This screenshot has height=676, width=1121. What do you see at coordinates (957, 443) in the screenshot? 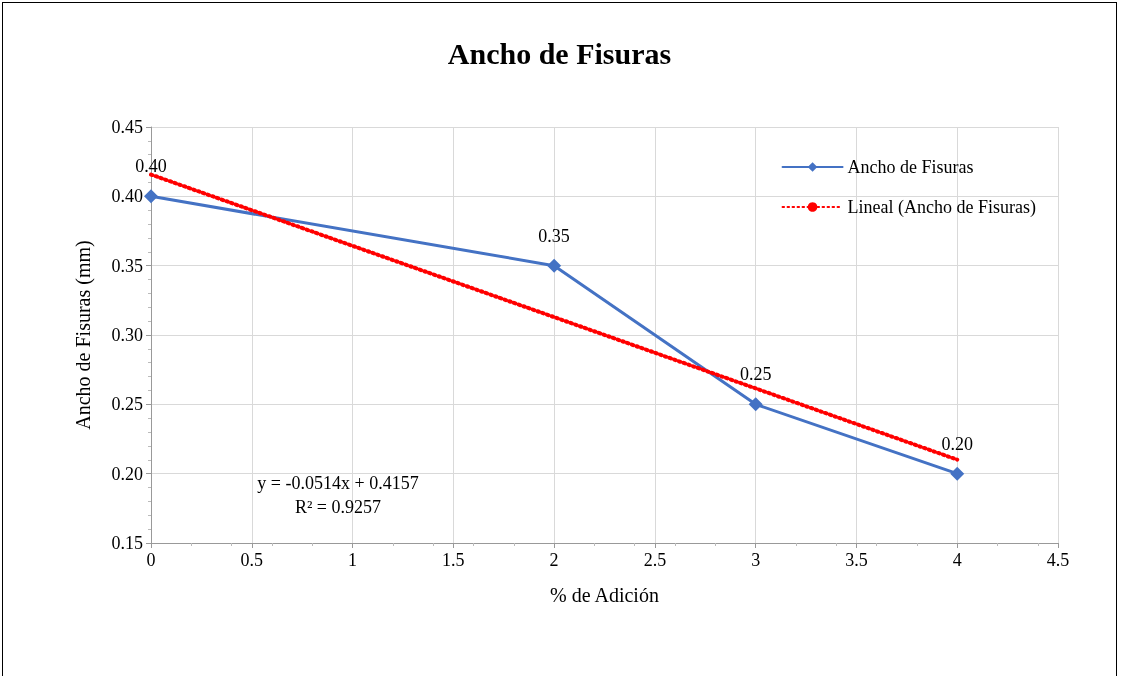
I see `data-label: 0.20` at bounding box center [957, 443].